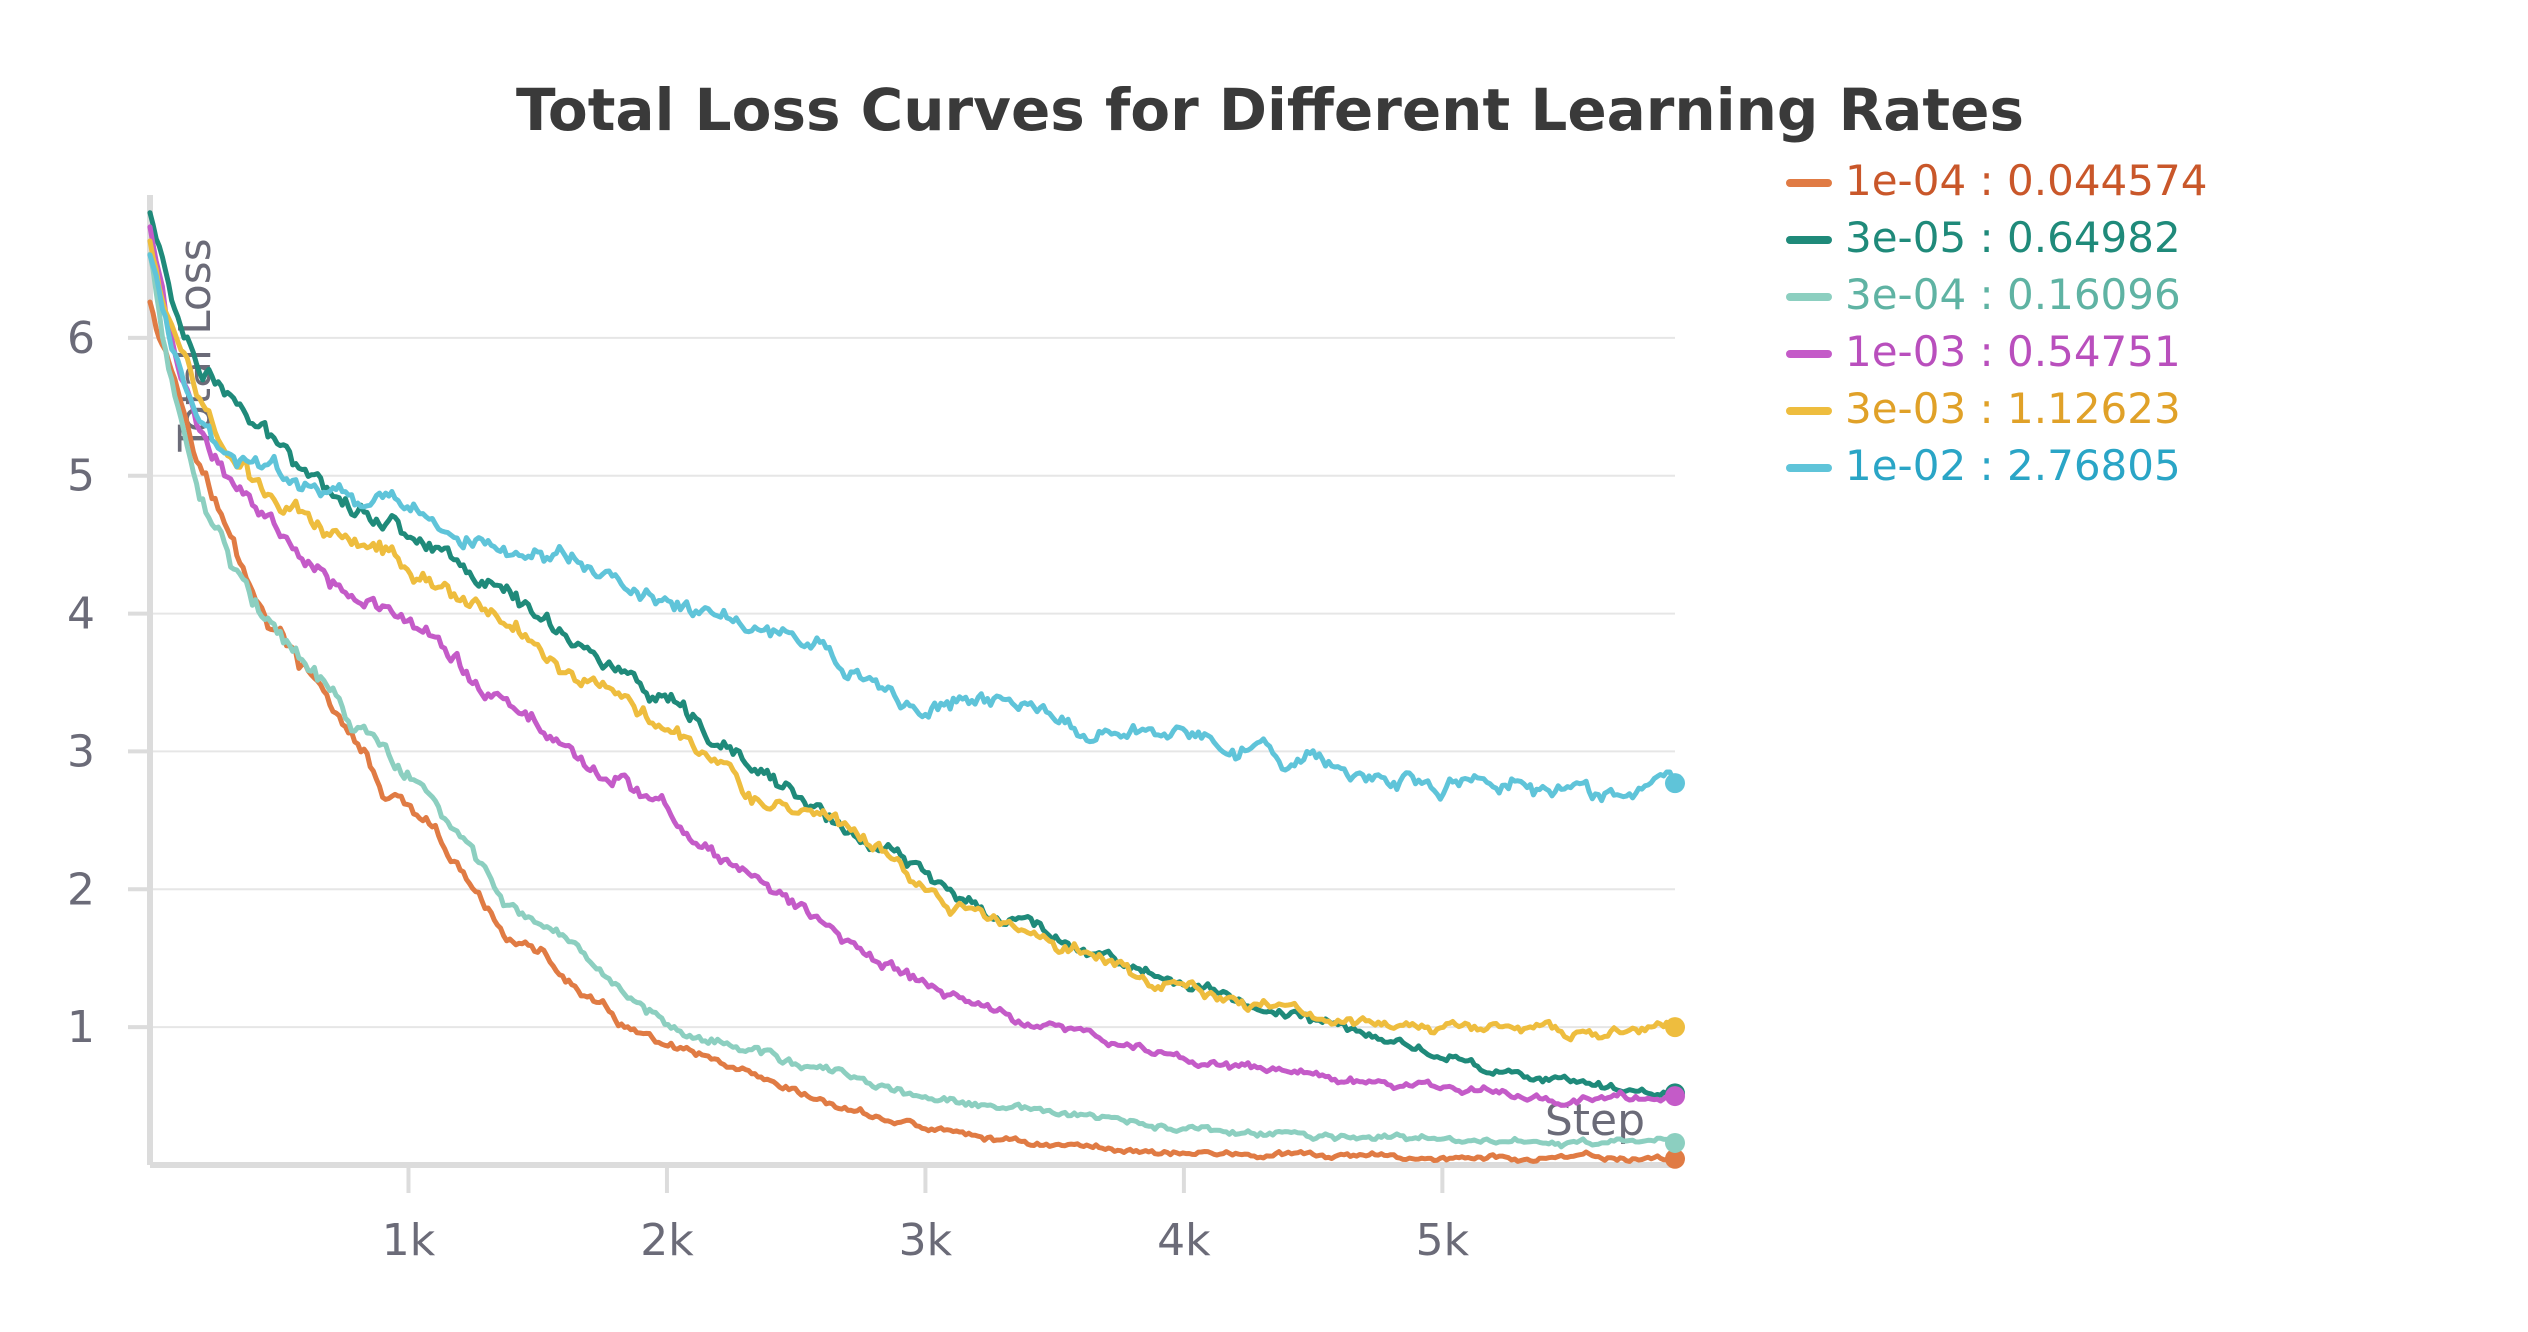 The height and width of the screenshot is (1332, 2528). What do you see at coordinates (2094, 237) in the screenshot?
I see `legend-final-value: 0.64982` at bounding box center [2094, 237].